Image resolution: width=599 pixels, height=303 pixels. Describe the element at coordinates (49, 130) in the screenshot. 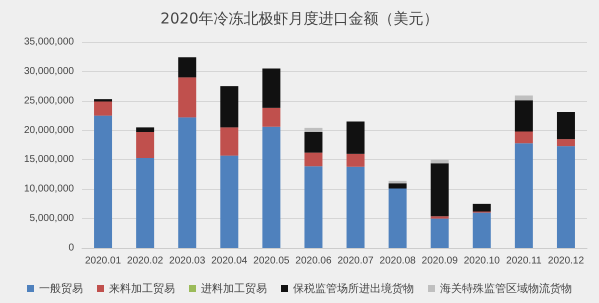

I see `y-tick-label: 20,000,000` at that location.